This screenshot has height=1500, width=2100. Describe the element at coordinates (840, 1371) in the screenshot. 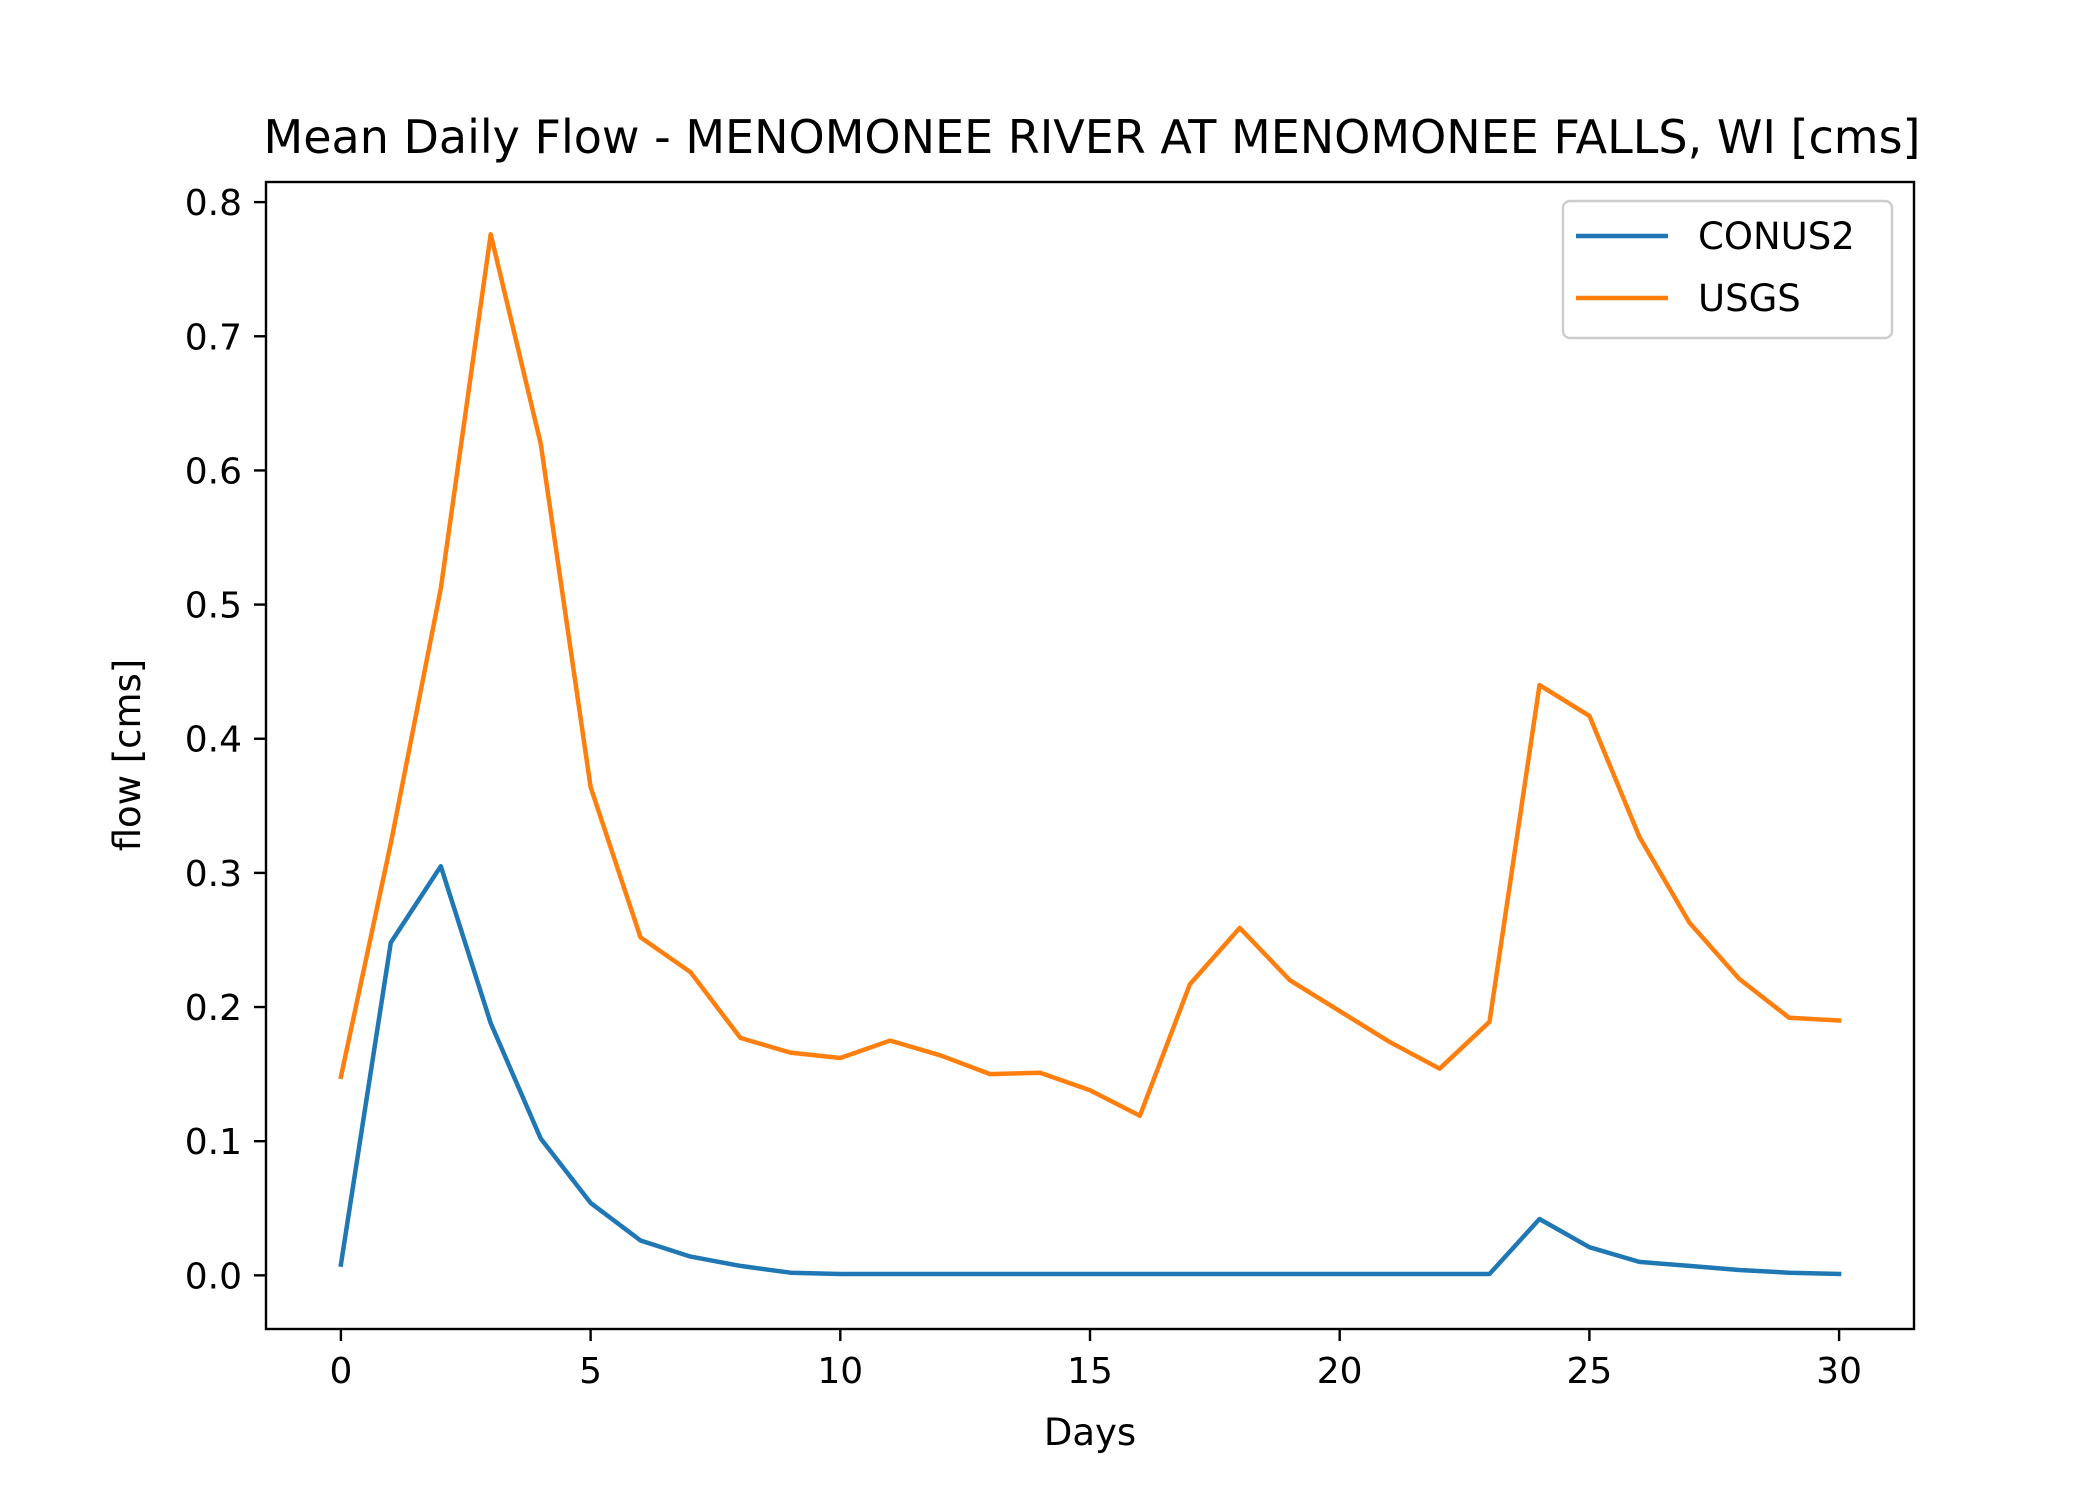

I see `x-tick-label: 10` at that location.